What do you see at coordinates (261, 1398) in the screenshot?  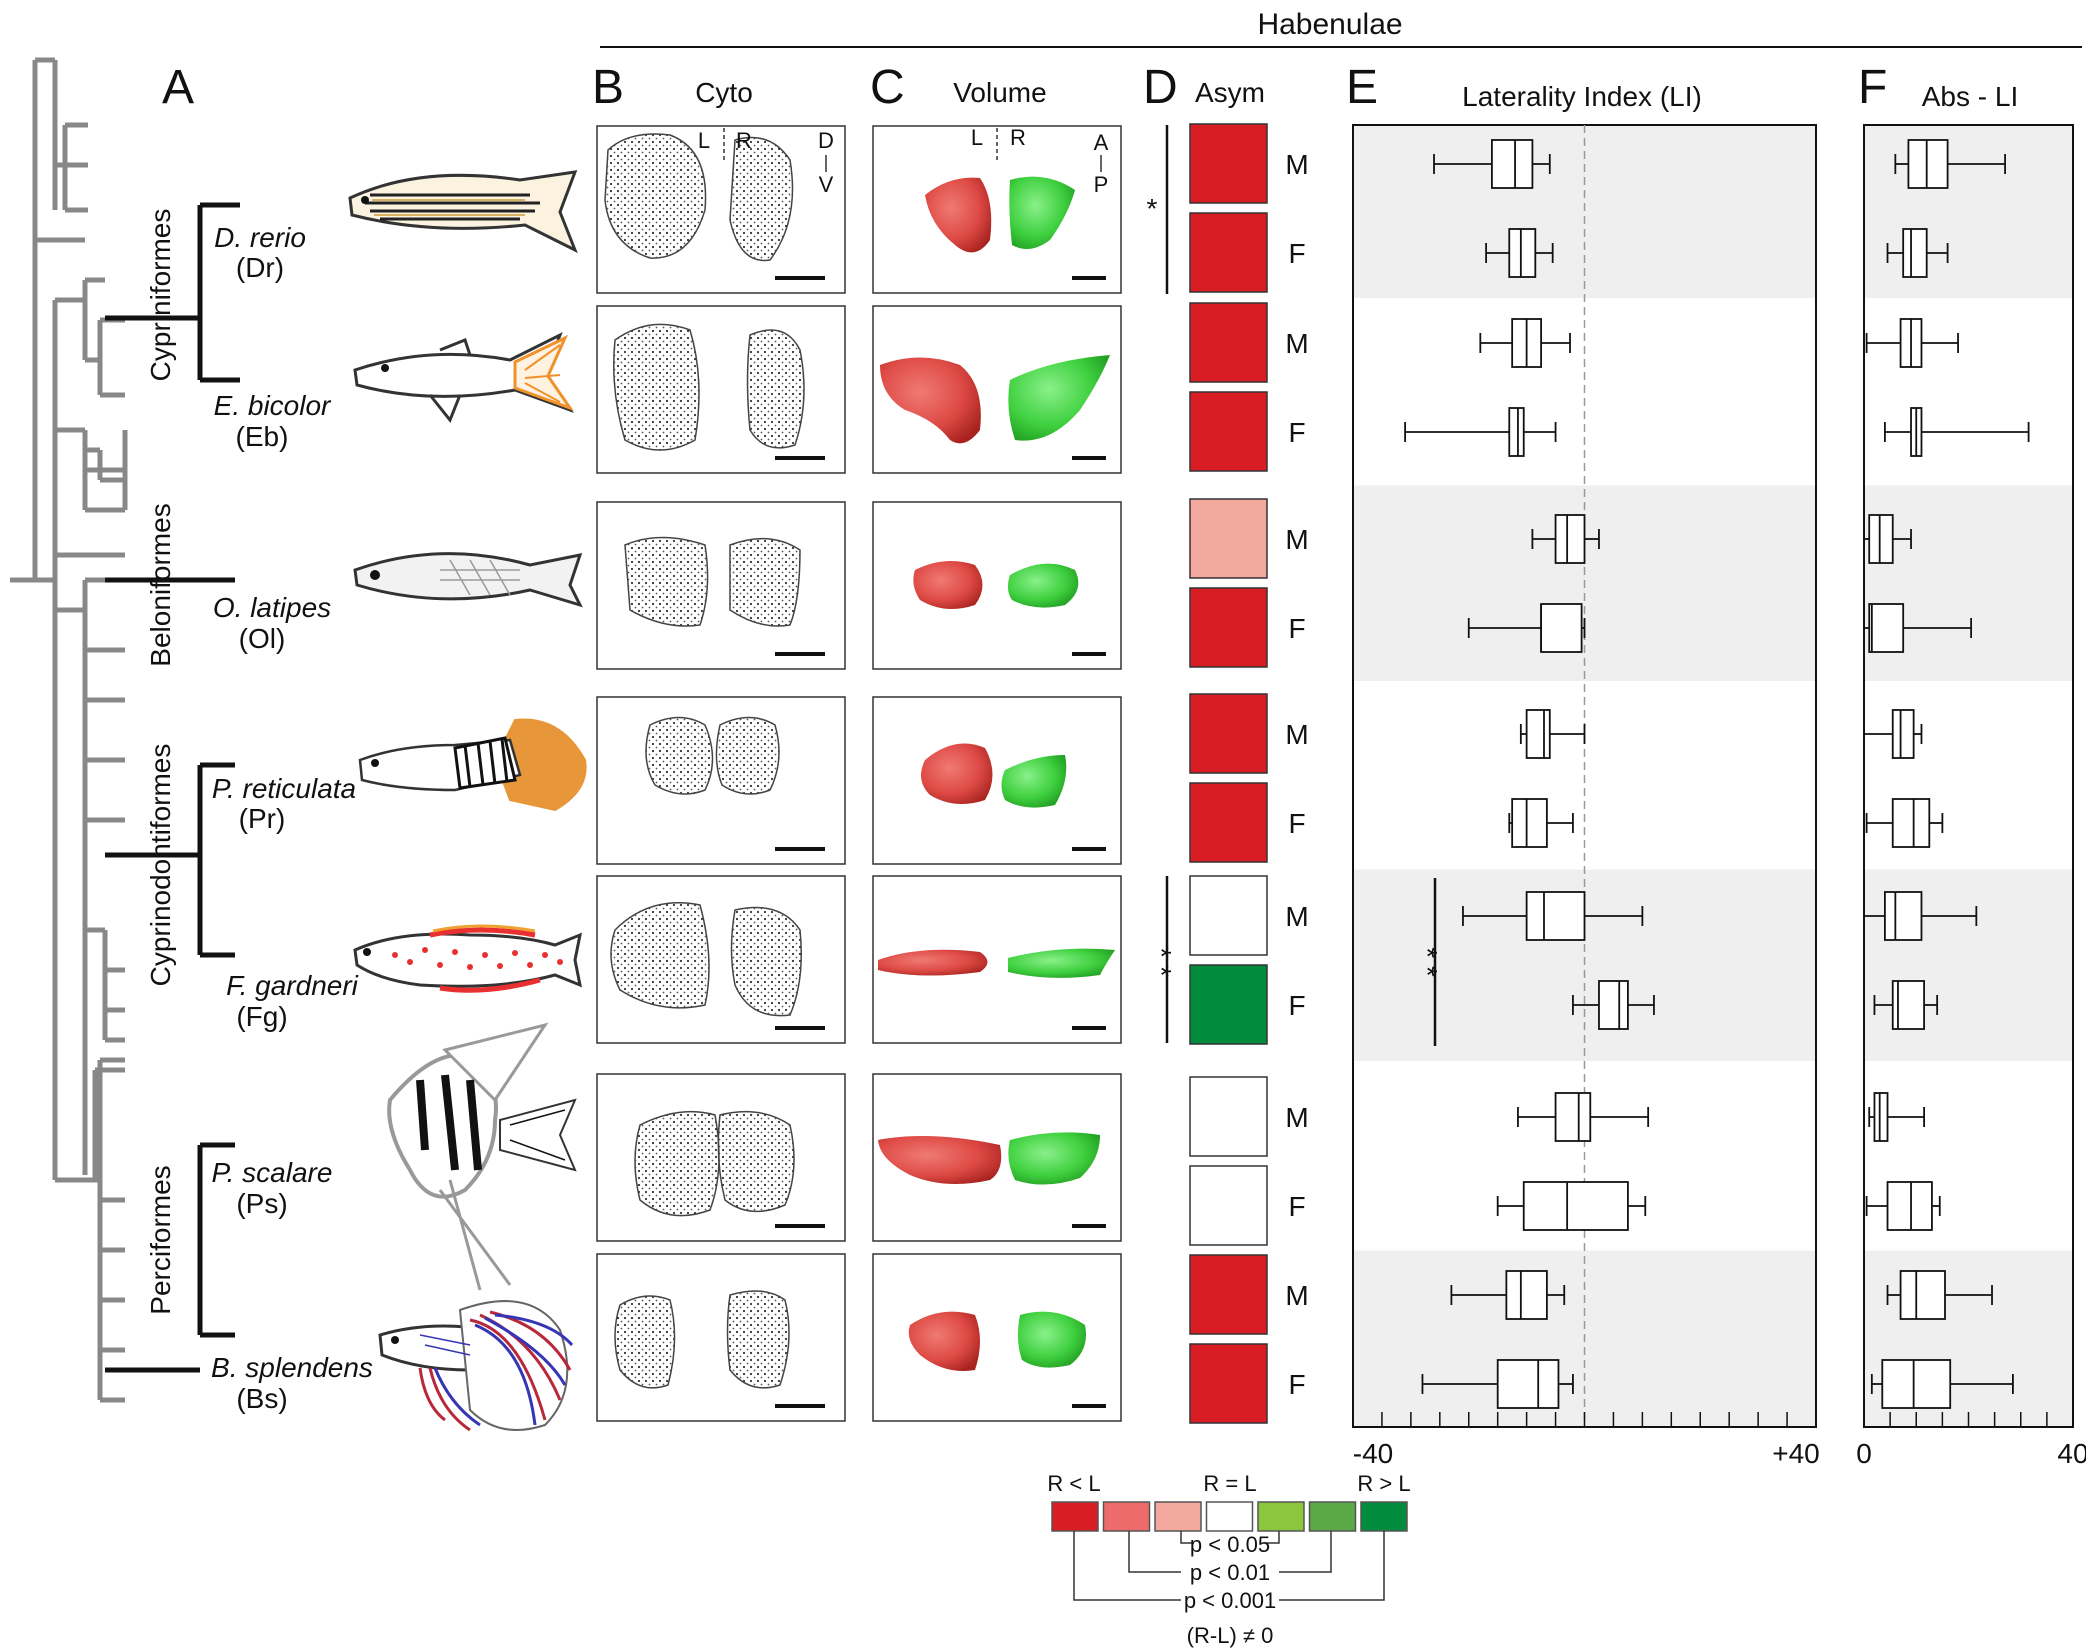 I see `species-abbr: (Bs)` at bounding box center [261, 1398].